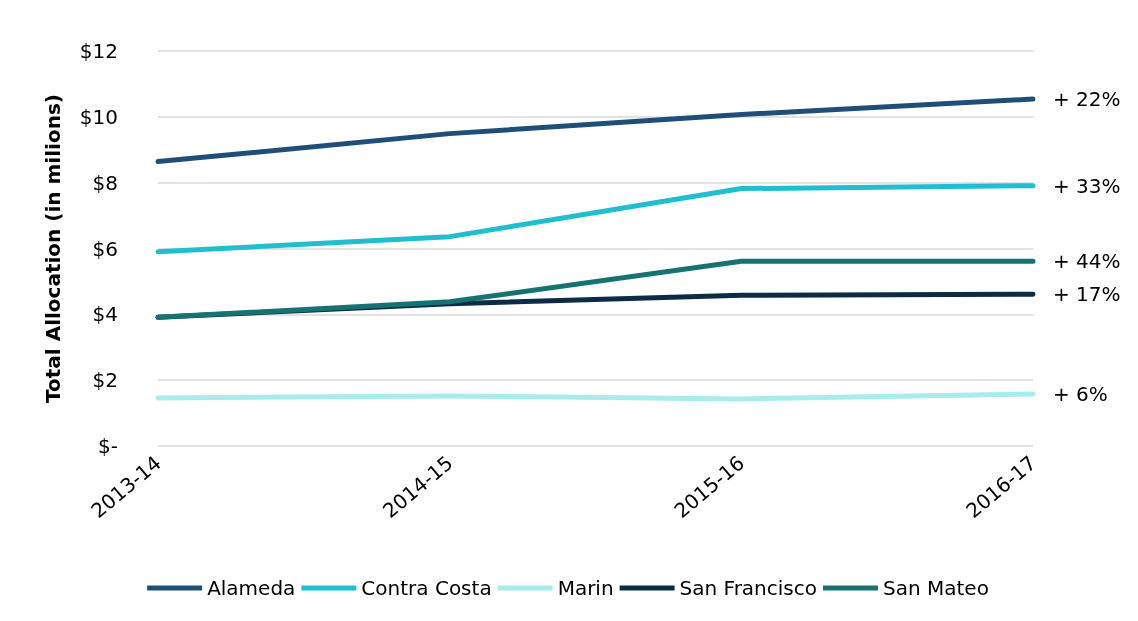 The width and height of the screenshot is (1138, 621). I want to click on annotation: + 17%, so click(1087, 294).